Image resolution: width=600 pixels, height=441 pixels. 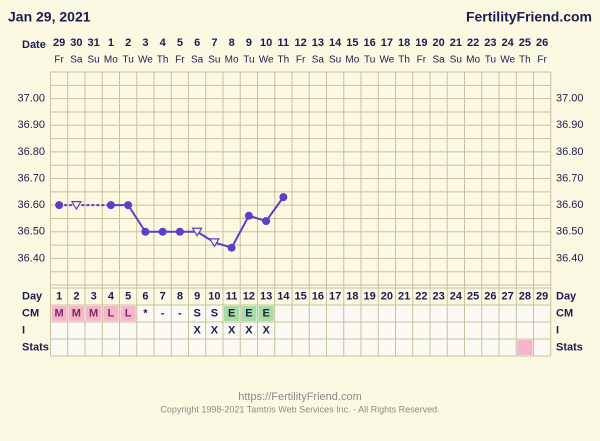 What do you see at coordinates (570, 125) in the screenshot?
I see `y-tick-label-right: 36.90` at bounding box center [570, 125].